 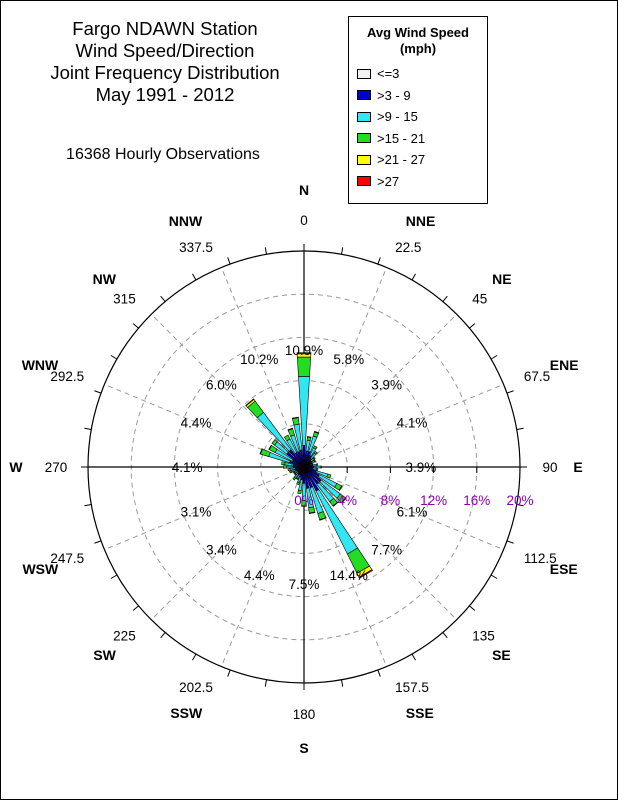 What do you see at coordinates (422, 160) in the screenshot?
I see `legend-item: >21 - 27` at bounding box center [422, 160].